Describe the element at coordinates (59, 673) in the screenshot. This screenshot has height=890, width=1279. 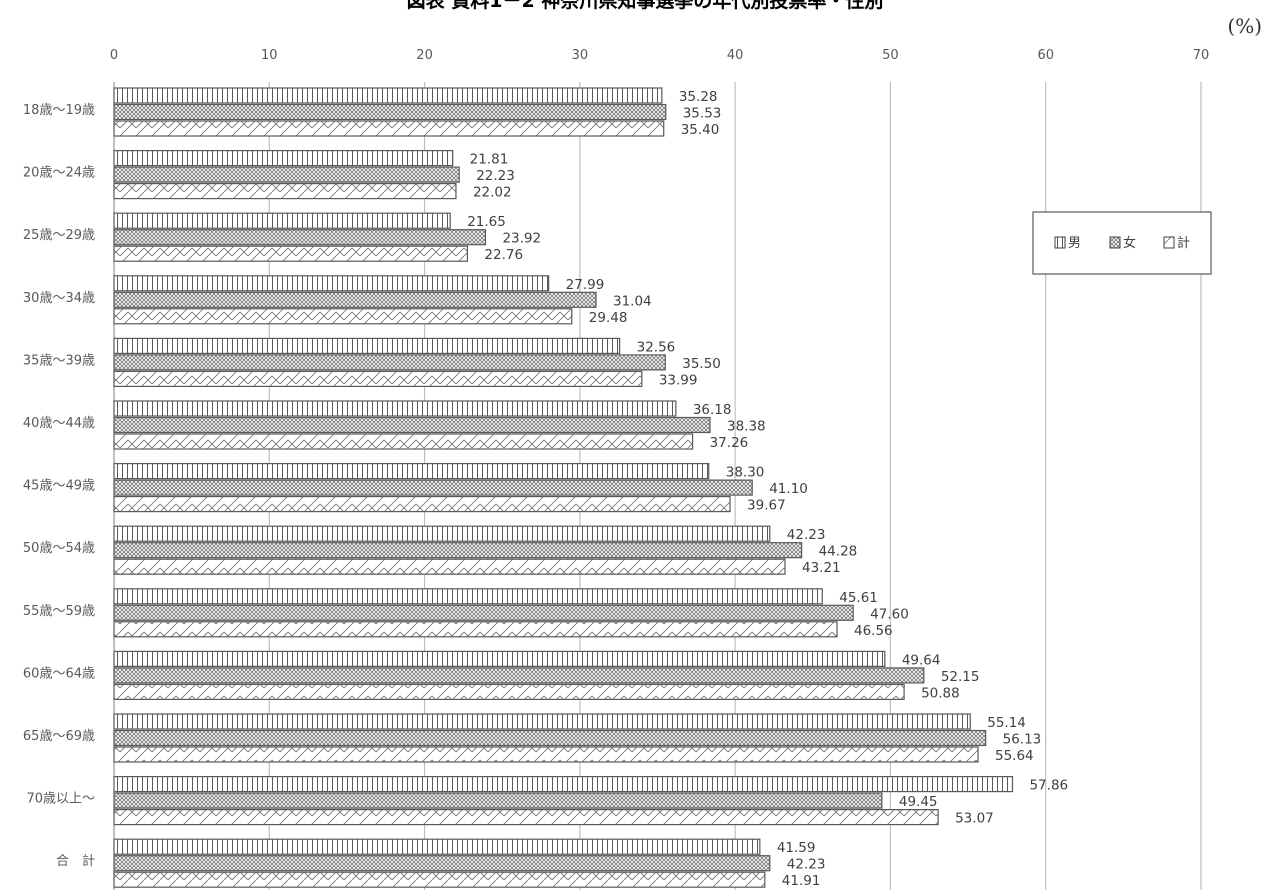
I see `category-label: 60歳～64歳` at that location.